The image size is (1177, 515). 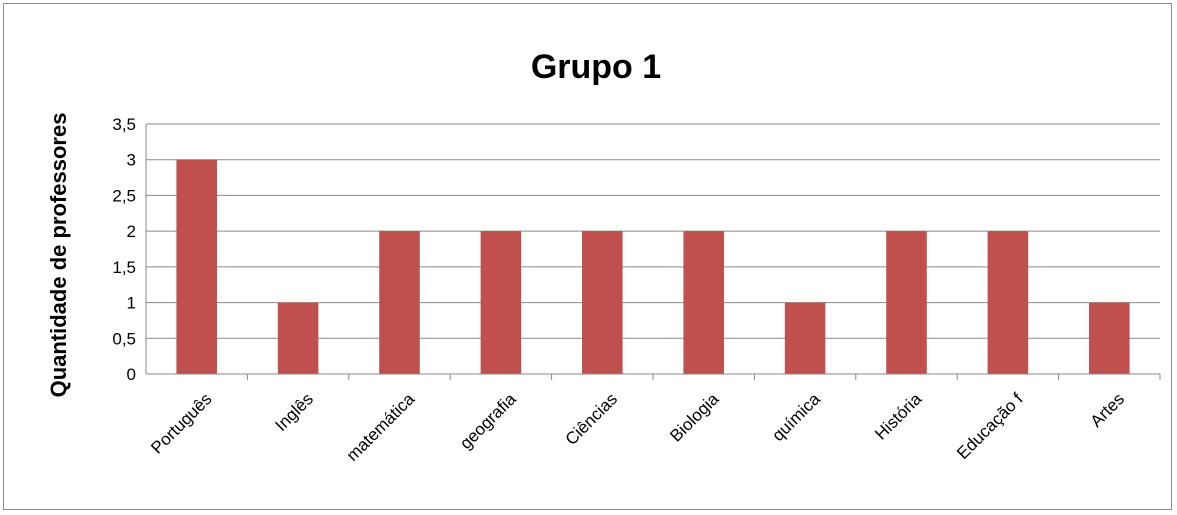 I want to click on y-tick-label: 3,5, so click(x=124, y=124).